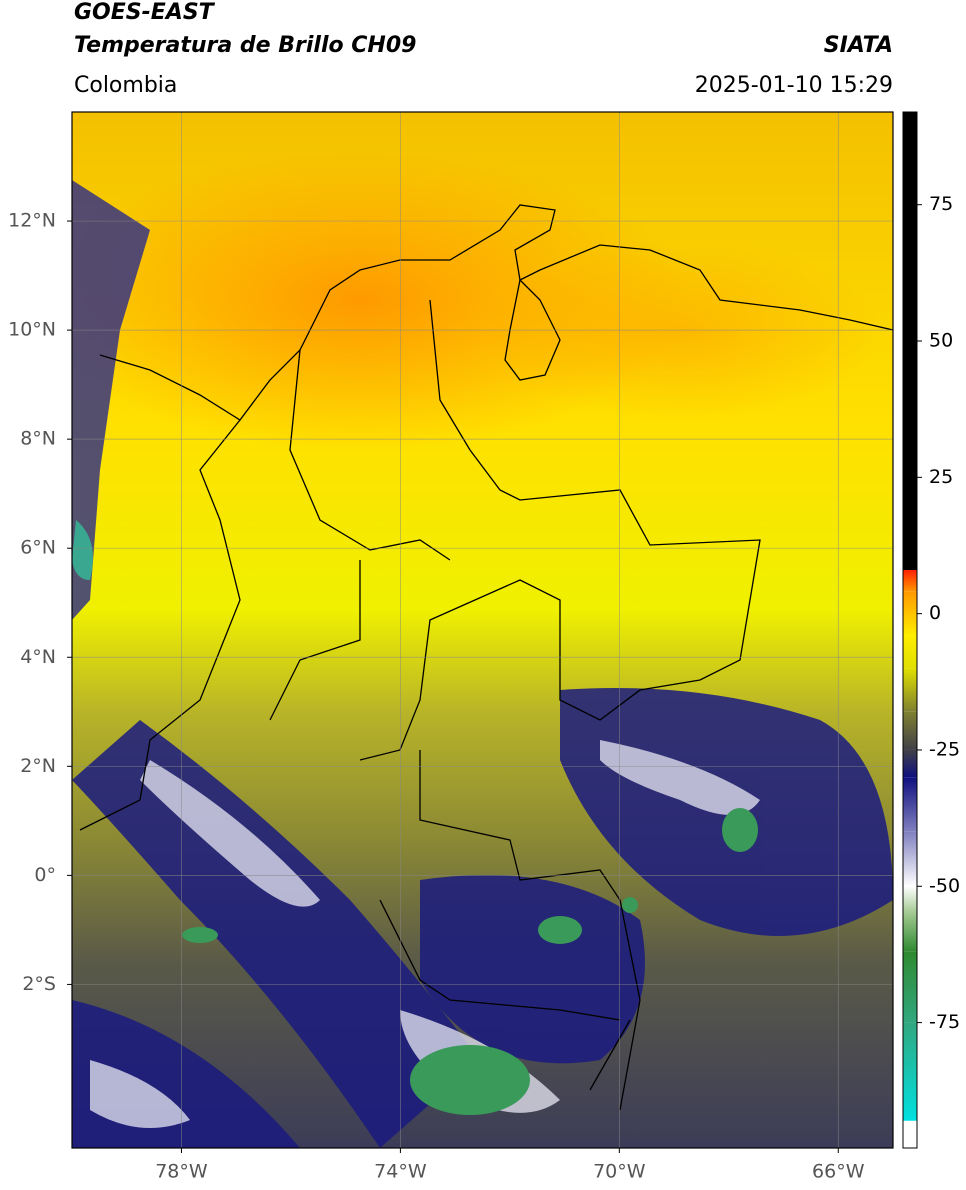  I want to click on y-tick-label: 10°N, so click(32, 330).